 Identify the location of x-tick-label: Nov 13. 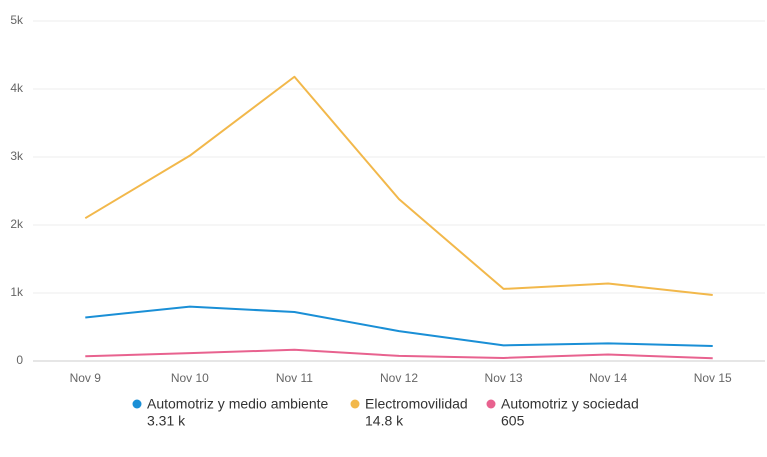
(504, 378).